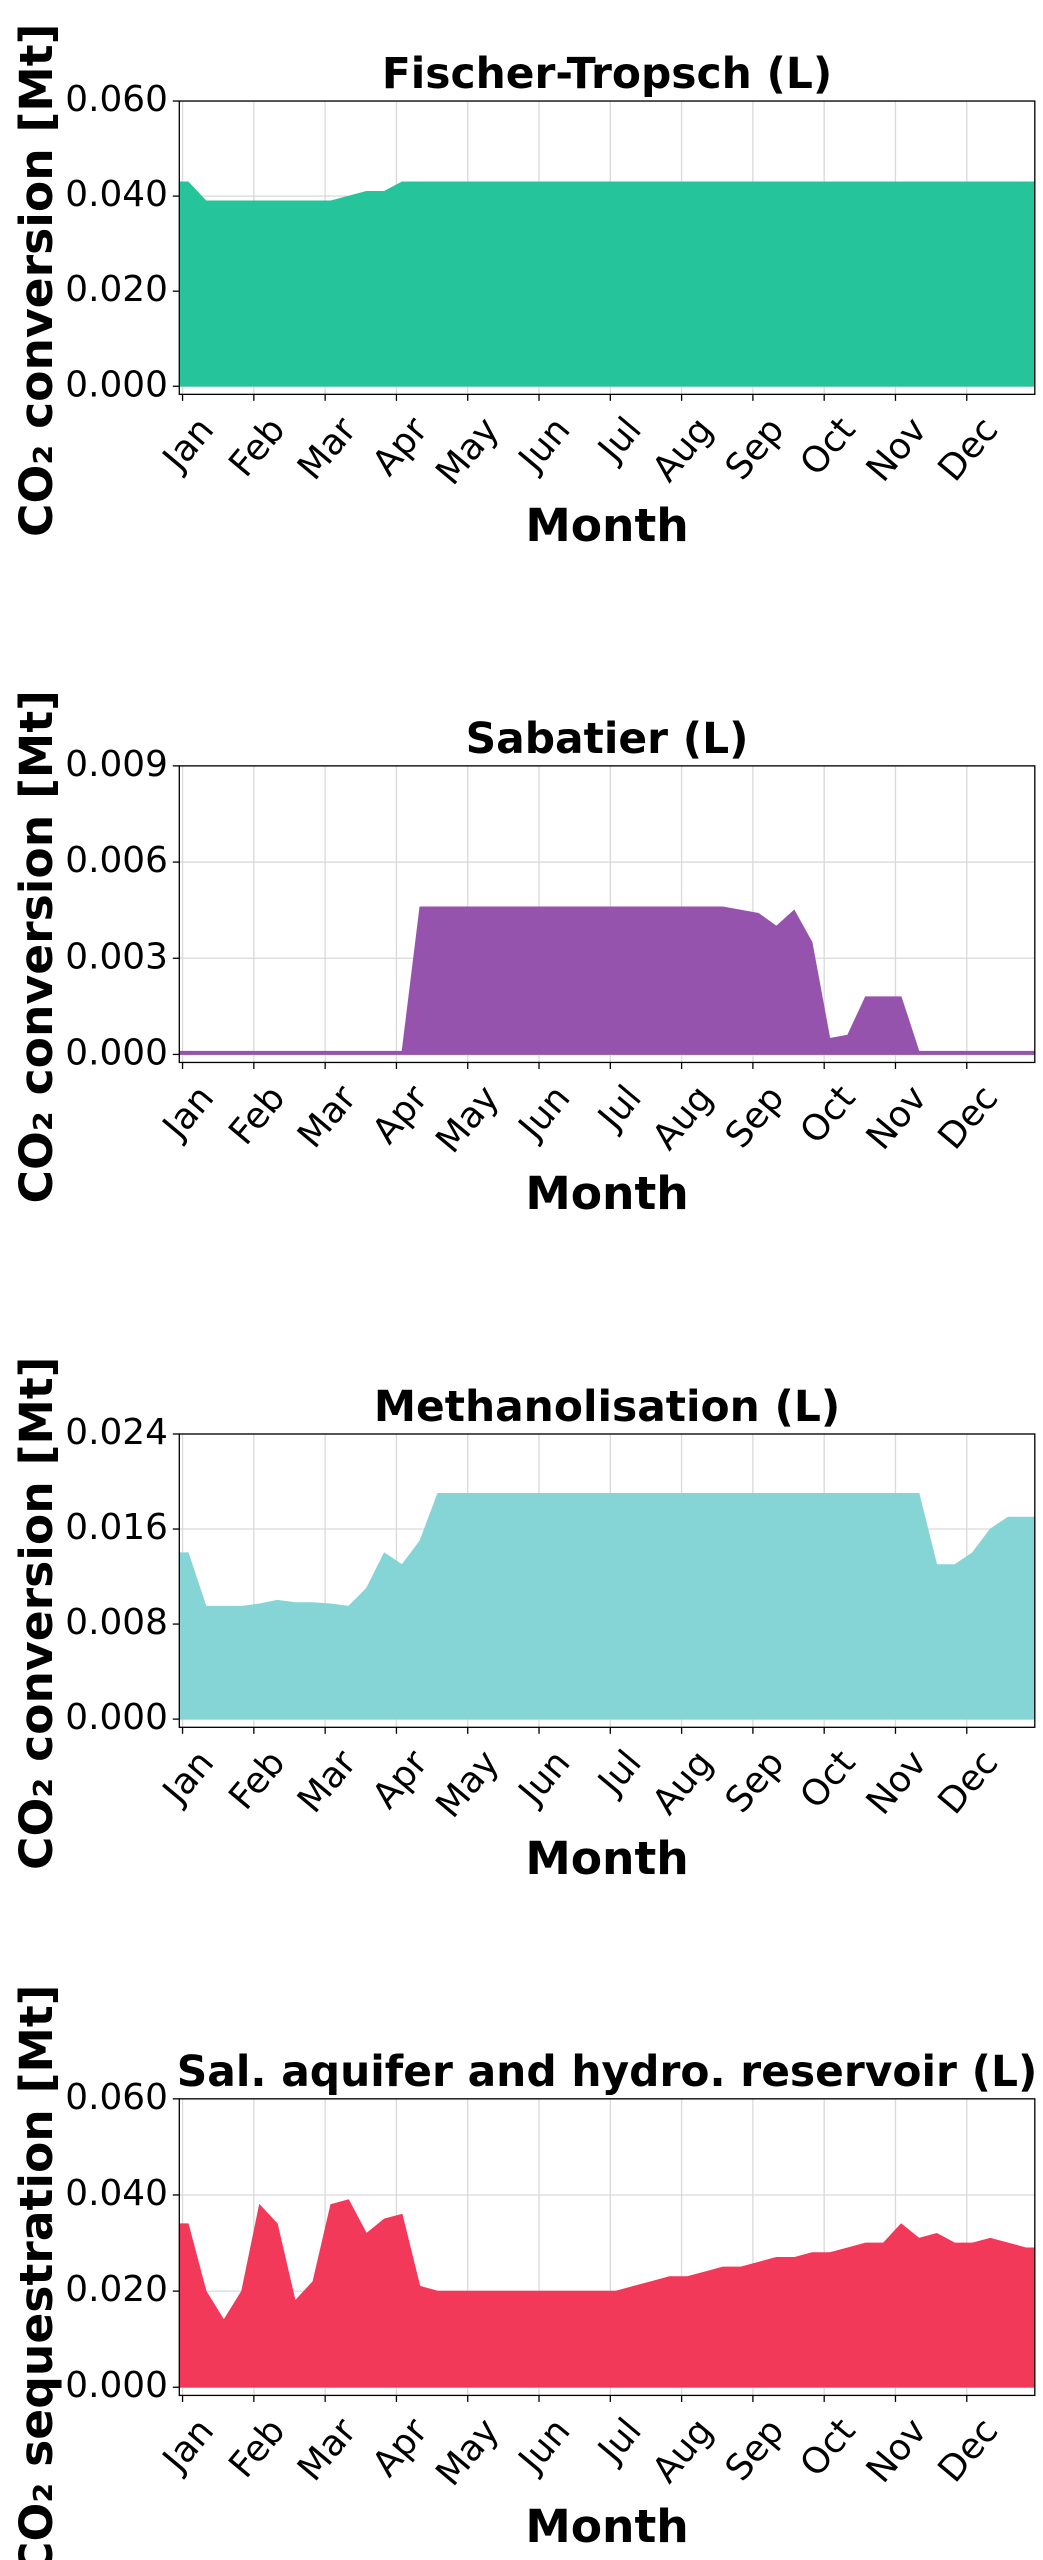  What do you see at coordinates (116, 956) in the screenshot?
I see `y-tick-label: 0.003` at bounding box center [116, 956].